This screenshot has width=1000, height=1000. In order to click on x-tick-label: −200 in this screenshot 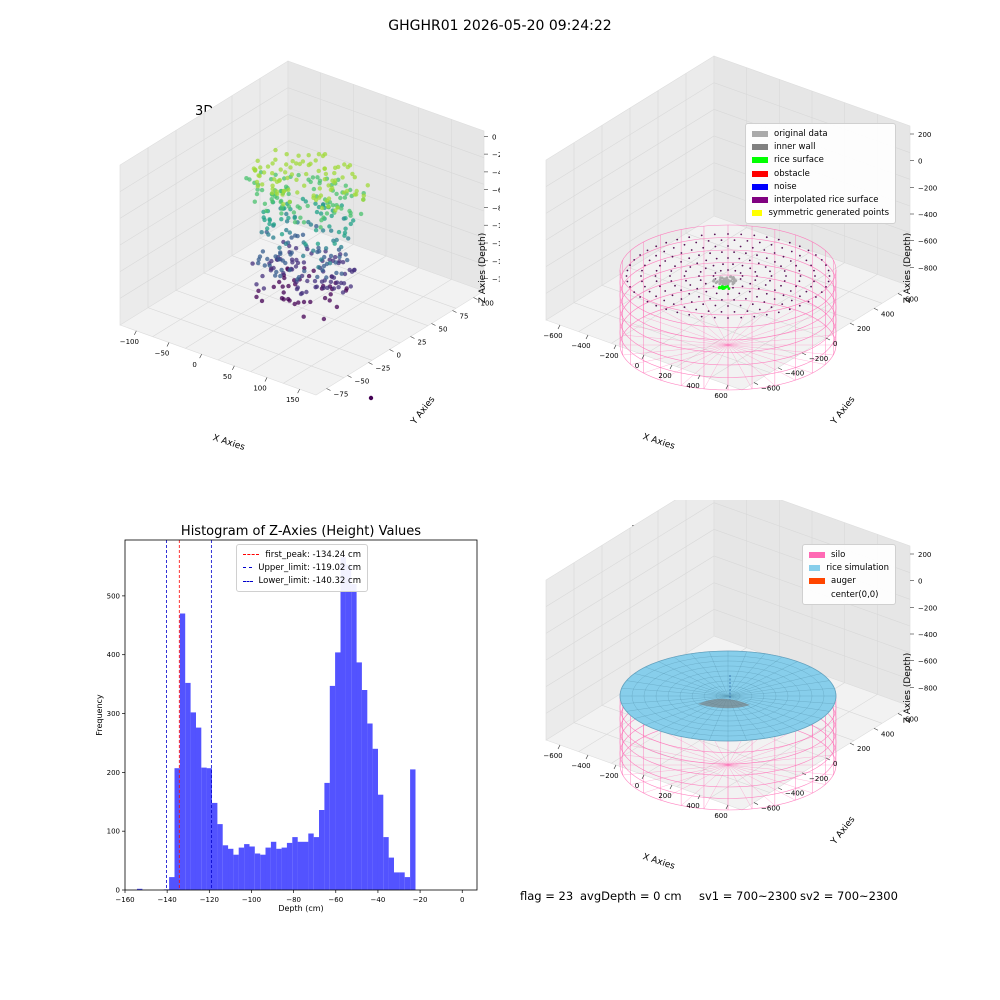, I will do `click(608, 776)`.